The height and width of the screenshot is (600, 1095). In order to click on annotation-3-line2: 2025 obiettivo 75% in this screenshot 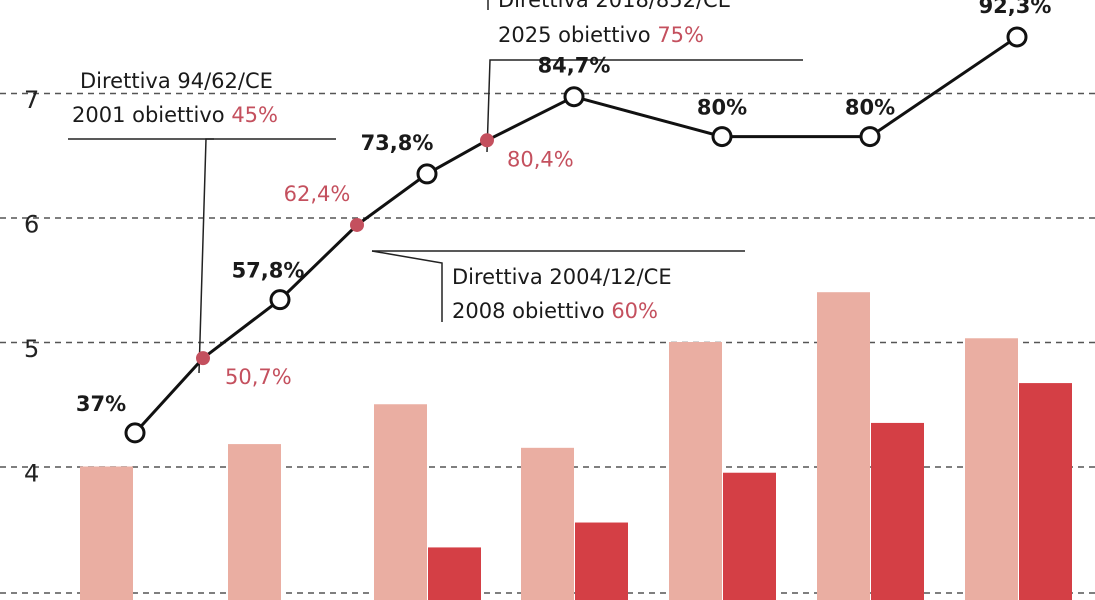, I will do `click(601, 35)`.